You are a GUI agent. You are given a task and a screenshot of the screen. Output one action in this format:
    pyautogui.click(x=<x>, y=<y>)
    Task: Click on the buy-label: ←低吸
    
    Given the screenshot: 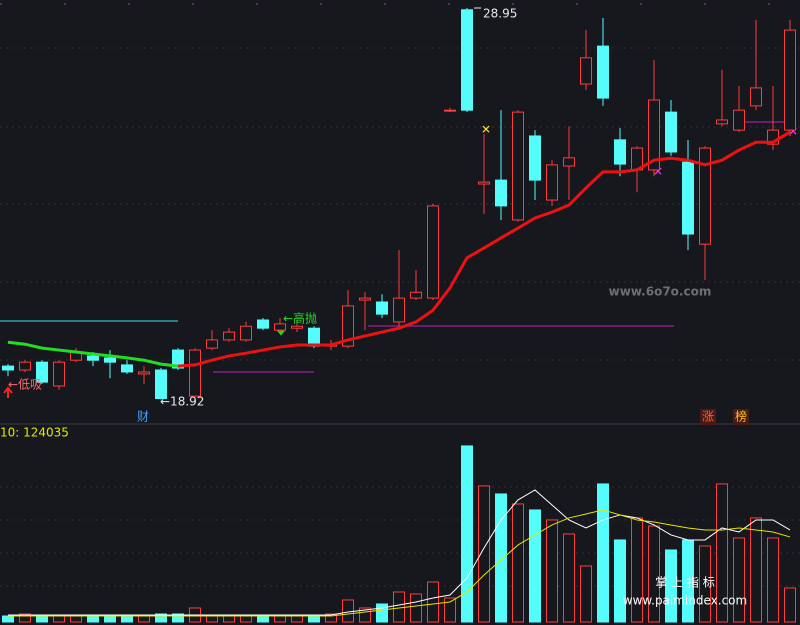 What is the action you would take?
    pyautogui.click(x=25, y=385)
    